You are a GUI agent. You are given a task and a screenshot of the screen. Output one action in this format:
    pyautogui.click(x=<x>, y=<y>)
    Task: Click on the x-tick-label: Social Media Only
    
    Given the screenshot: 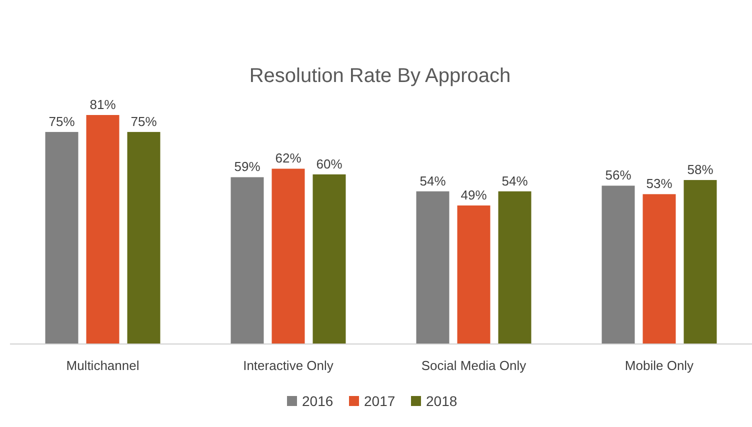 What is the action you would take?
    pyautogui.click(x=474, y=365)
    